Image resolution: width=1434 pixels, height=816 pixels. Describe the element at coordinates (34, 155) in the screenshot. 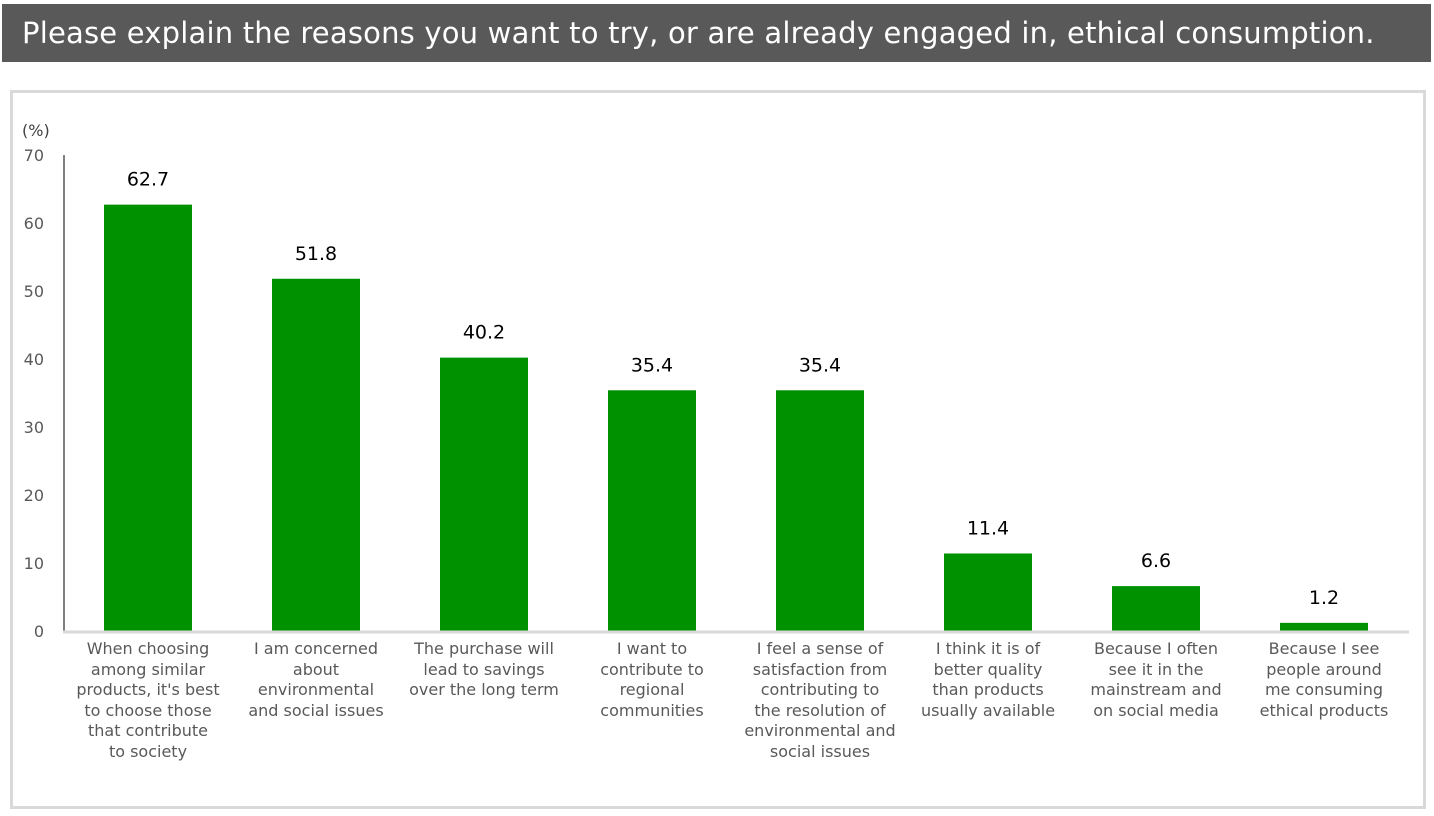

I see `y-tick-label: 70` at that location.